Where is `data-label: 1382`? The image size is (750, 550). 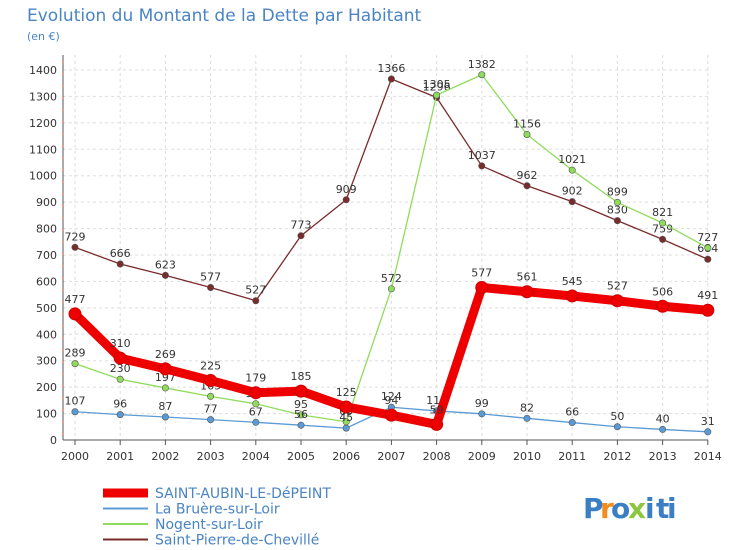
data-label: 1382 is located at coordinates (482, 64).